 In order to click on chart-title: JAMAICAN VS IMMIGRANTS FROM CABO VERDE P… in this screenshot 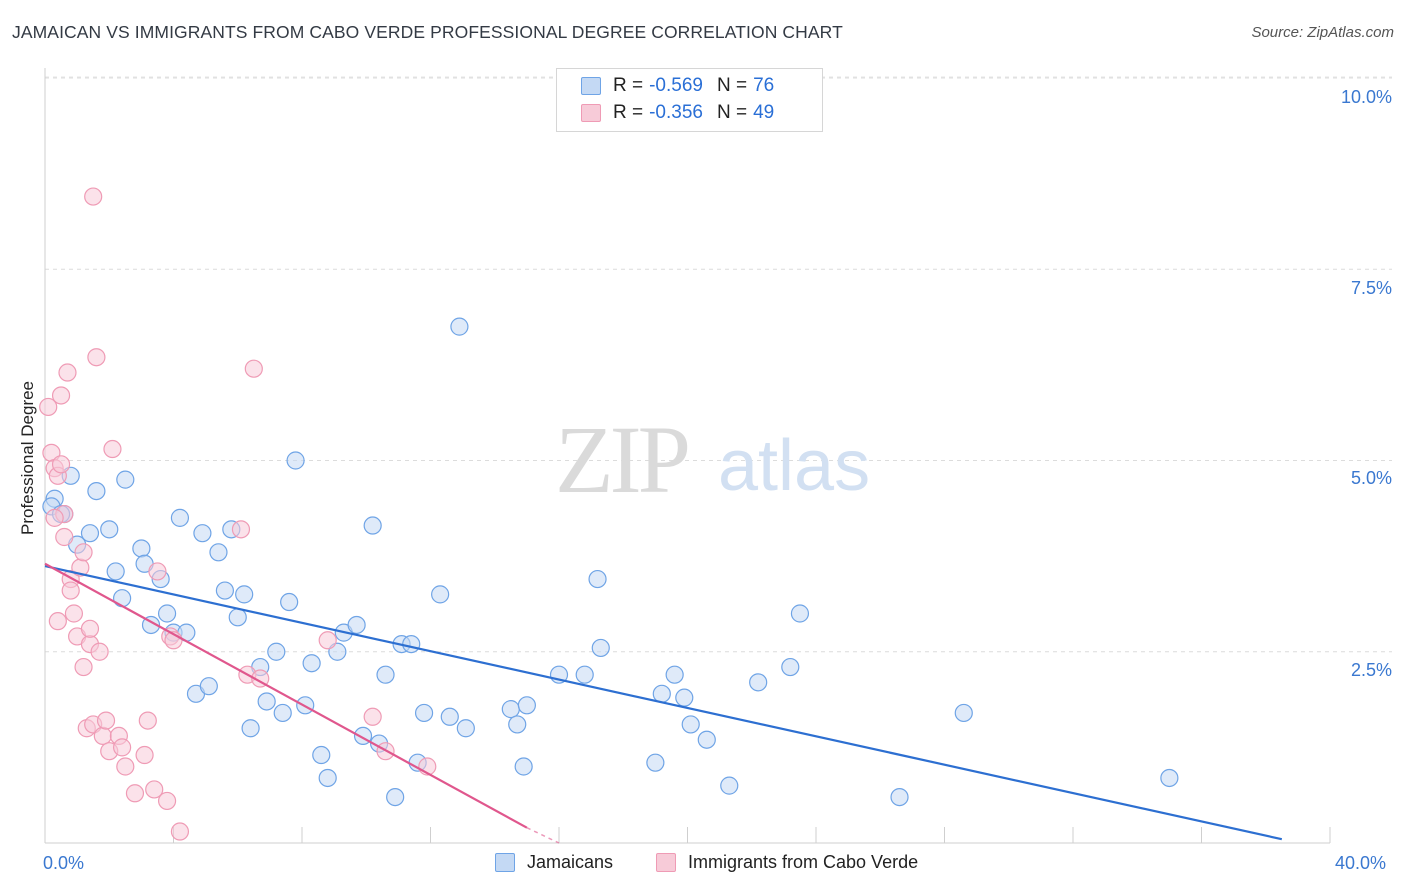, I will do `click(427, 32)`.